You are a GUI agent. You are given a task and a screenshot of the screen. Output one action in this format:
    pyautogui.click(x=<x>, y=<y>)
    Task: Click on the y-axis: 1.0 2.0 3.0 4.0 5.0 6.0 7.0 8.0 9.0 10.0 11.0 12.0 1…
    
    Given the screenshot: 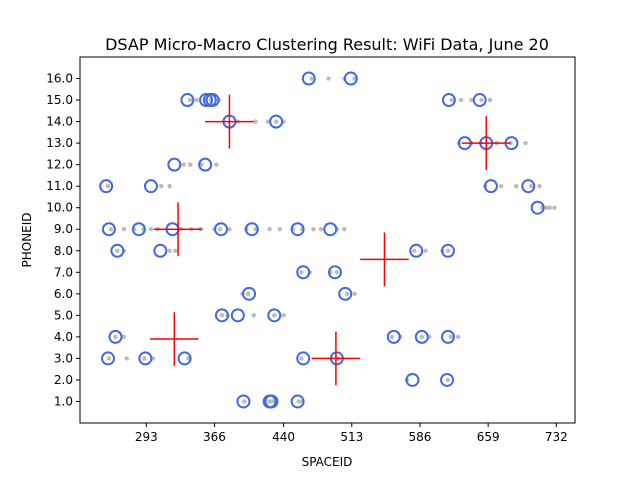 What is the action you would take?
    pyautogui.click(x=63, y=240)
    